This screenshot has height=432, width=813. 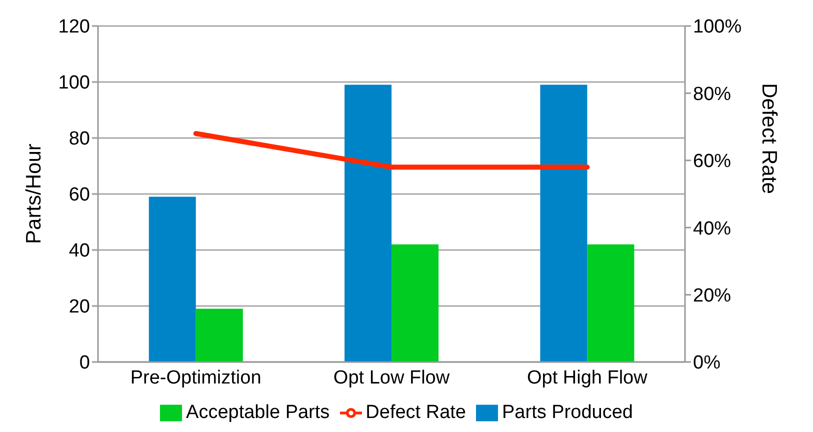 What do you see at coordinates (79, 139) in the screenshot?
I see `y-tick-label: 80` at bounding box center [79, 139].